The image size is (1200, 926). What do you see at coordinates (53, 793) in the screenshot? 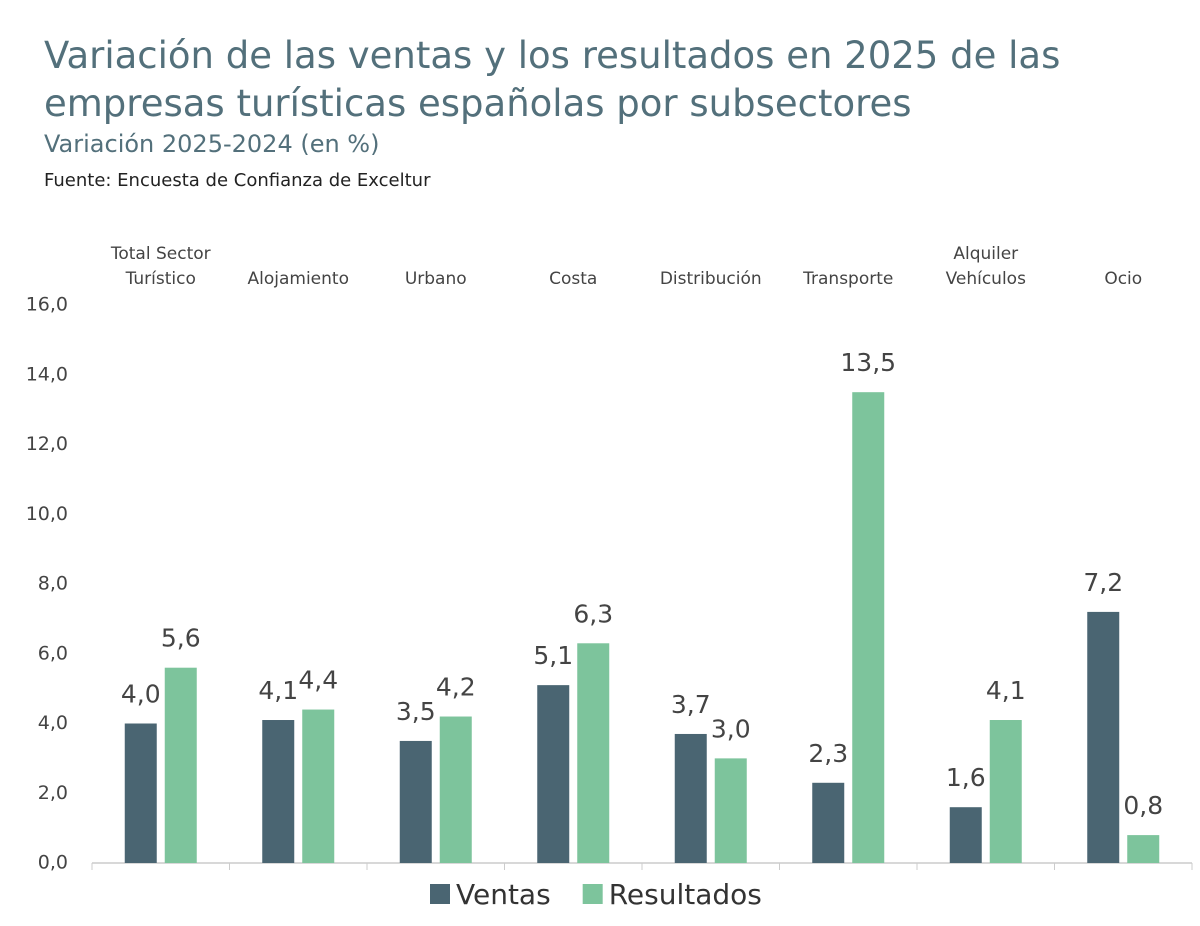
I see `y-tick-label: 2,0` at bounding box center [53, 793].